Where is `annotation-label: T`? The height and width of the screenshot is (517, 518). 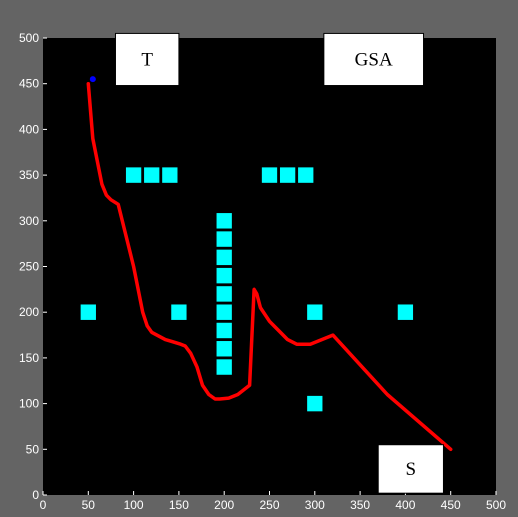 annotation-label: T is located at coordinates (147, 59).